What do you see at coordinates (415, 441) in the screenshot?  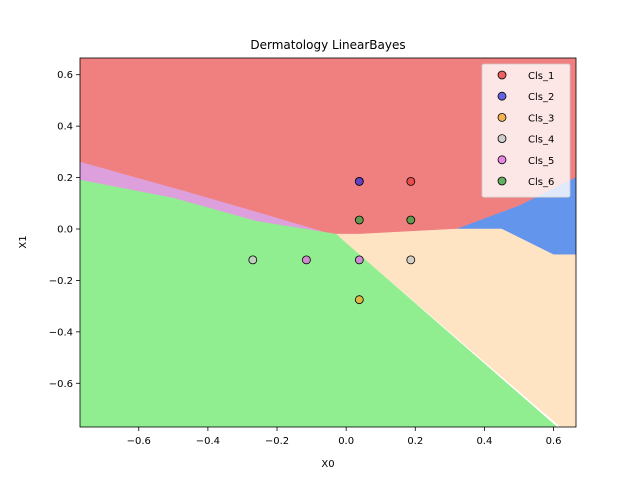 I see `x-tick-label: 0.2` at bounding box center [415, 441].